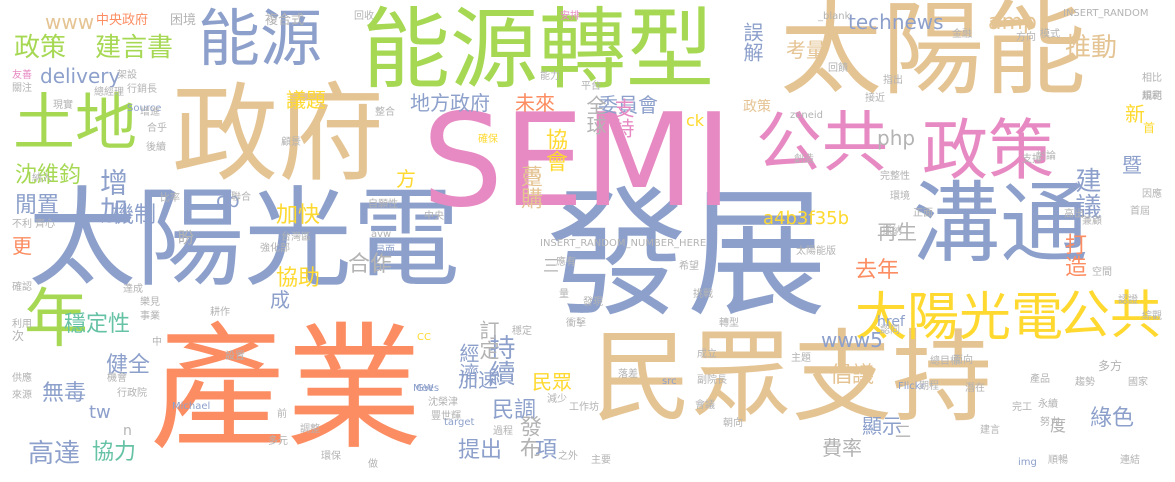  Describe the element at coordinates (132, 393) in the screenshot. I see `word-xingzhengyuan: 行政院` at that location.